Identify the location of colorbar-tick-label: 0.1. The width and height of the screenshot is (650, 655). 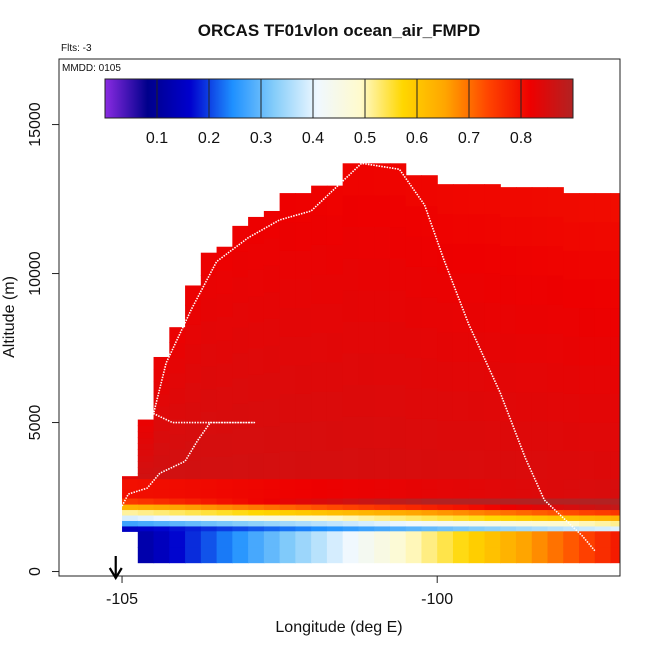
(157, 138).